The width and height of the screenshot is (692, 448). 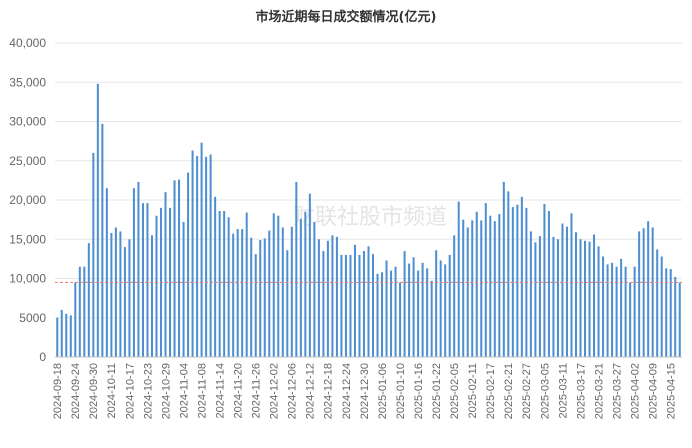 I want to click on x-tick-label: 2024-10-23, so click(x=148, y=391).